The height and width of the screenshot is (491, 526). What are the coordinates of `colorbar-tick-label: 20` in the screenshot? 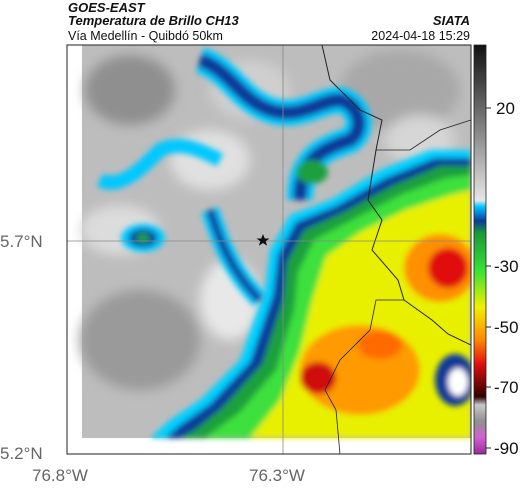 It's located at (505, 108).